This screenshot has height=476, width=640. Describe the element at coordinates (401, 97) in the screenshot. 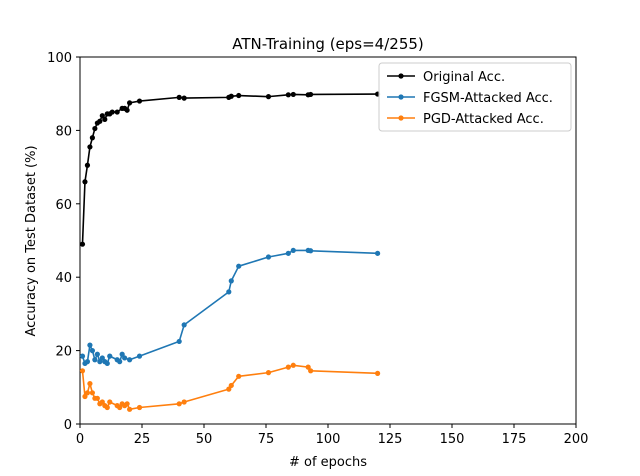

I see `legend-marker-fgsm-attacked-acc` at that location.